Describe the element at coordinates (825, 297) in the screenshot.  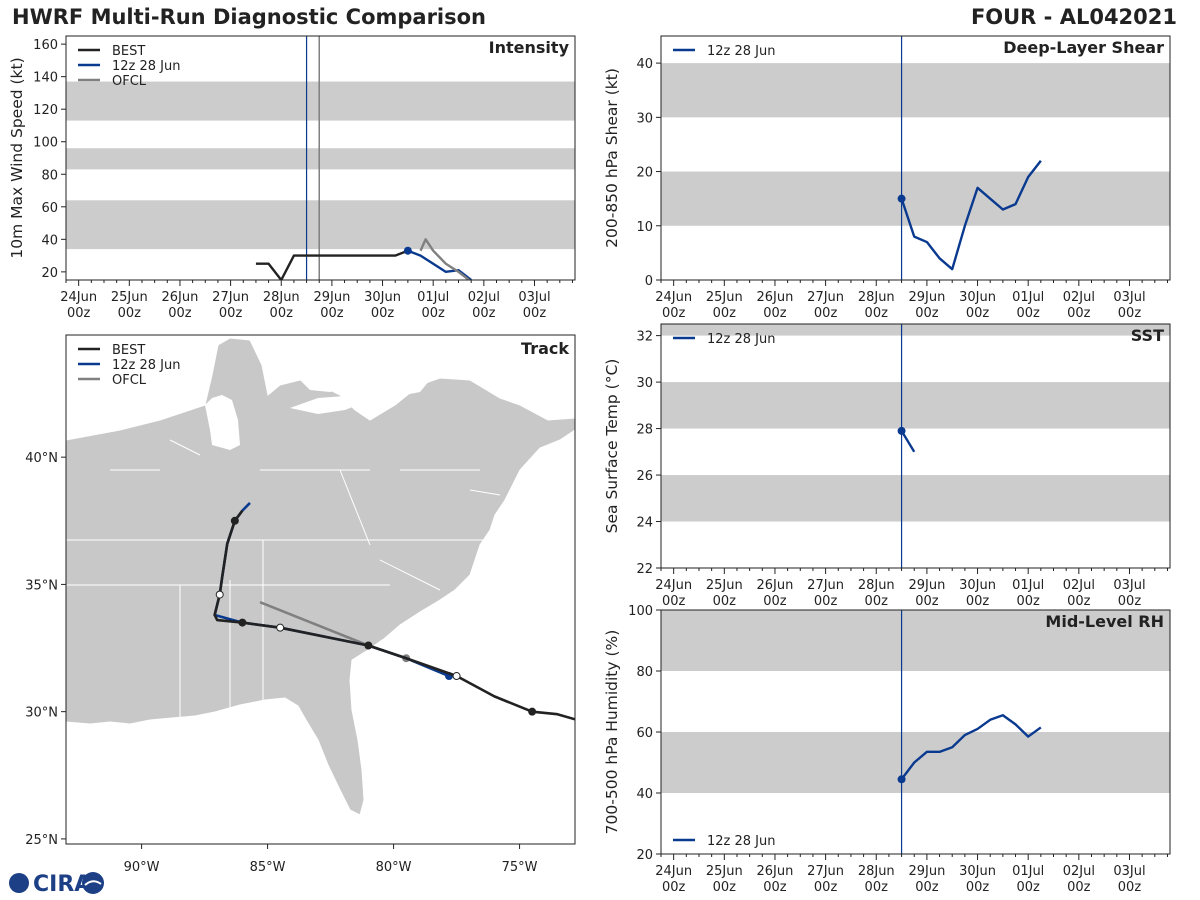
I see `x-tick-label-shear: 27Jun` at that location.